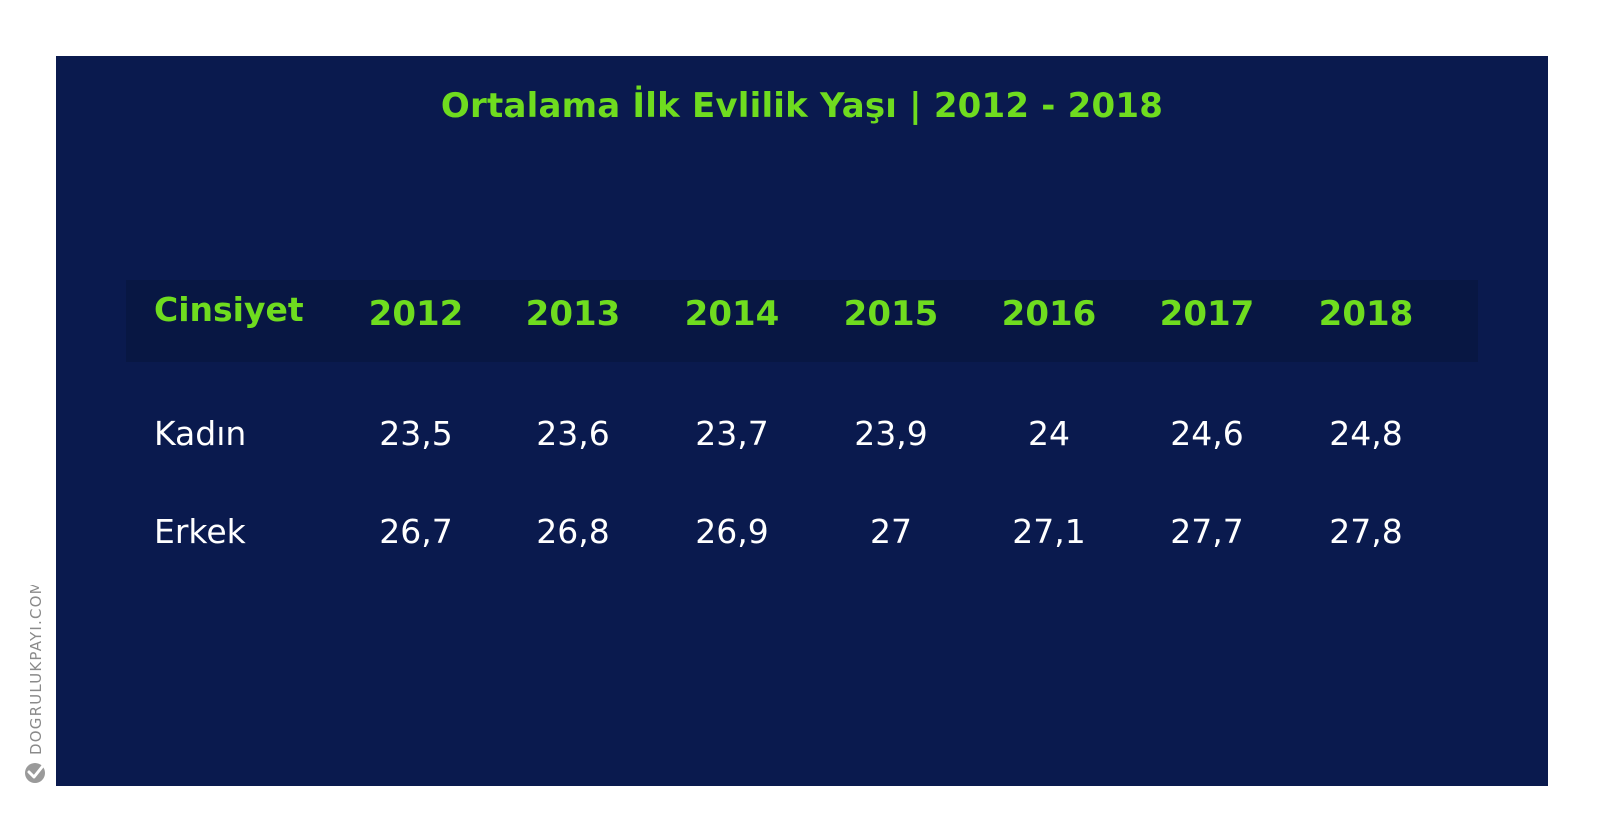 The width and height of the screenshot is (1600, 840). What do you see at coordinates (36, 670) in the screenshot?
I see `watermark-text: DOGRULUKPAYI.COM` at bounding box center [36, 670].